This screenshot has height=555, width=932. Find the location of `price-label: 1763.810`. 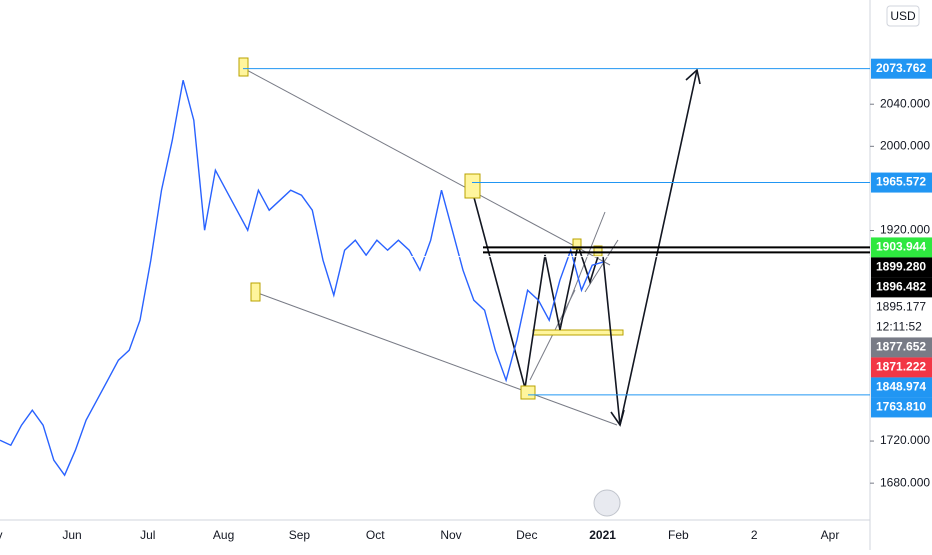

price-label: 1763.810 is located at coordinates (901, 407).